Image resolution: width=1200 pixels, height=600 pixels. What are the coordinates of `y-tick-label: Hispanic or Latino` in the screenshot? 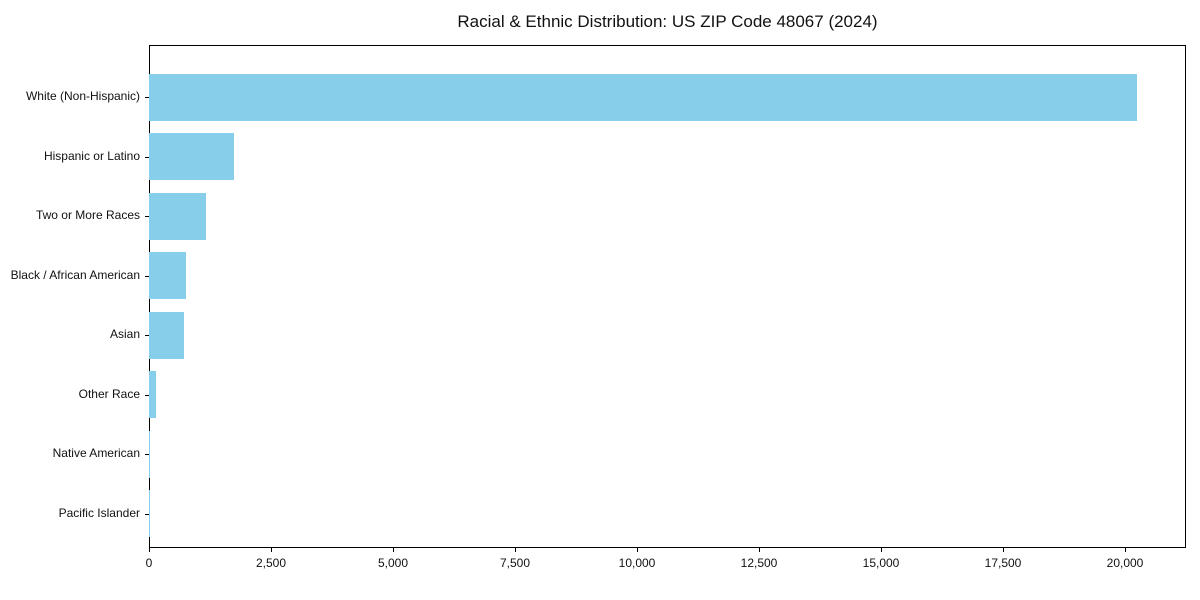 It's located at (91, 155).